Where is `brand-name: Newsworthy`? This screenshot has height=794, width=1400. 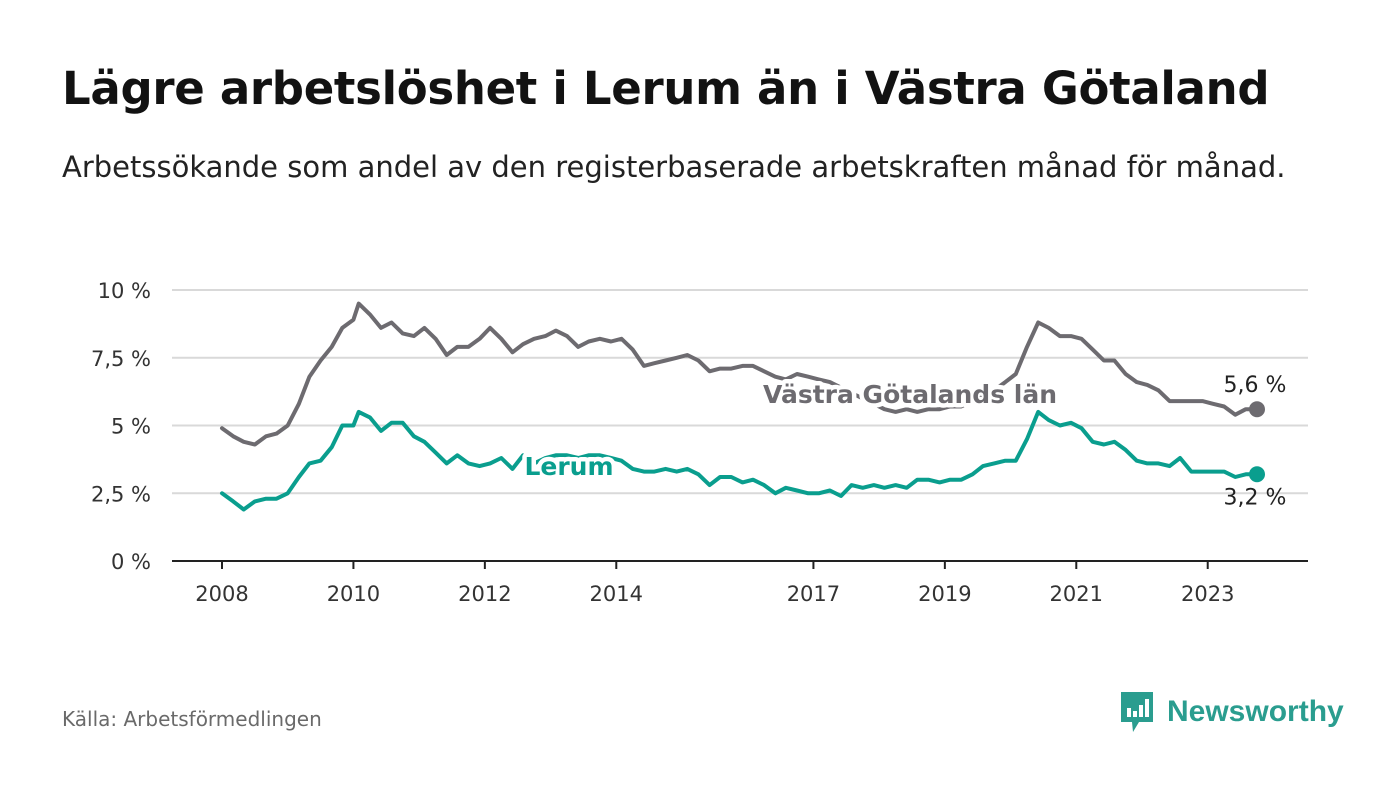 brand-name: Newsworthy is located at coordinates (1255, 711).